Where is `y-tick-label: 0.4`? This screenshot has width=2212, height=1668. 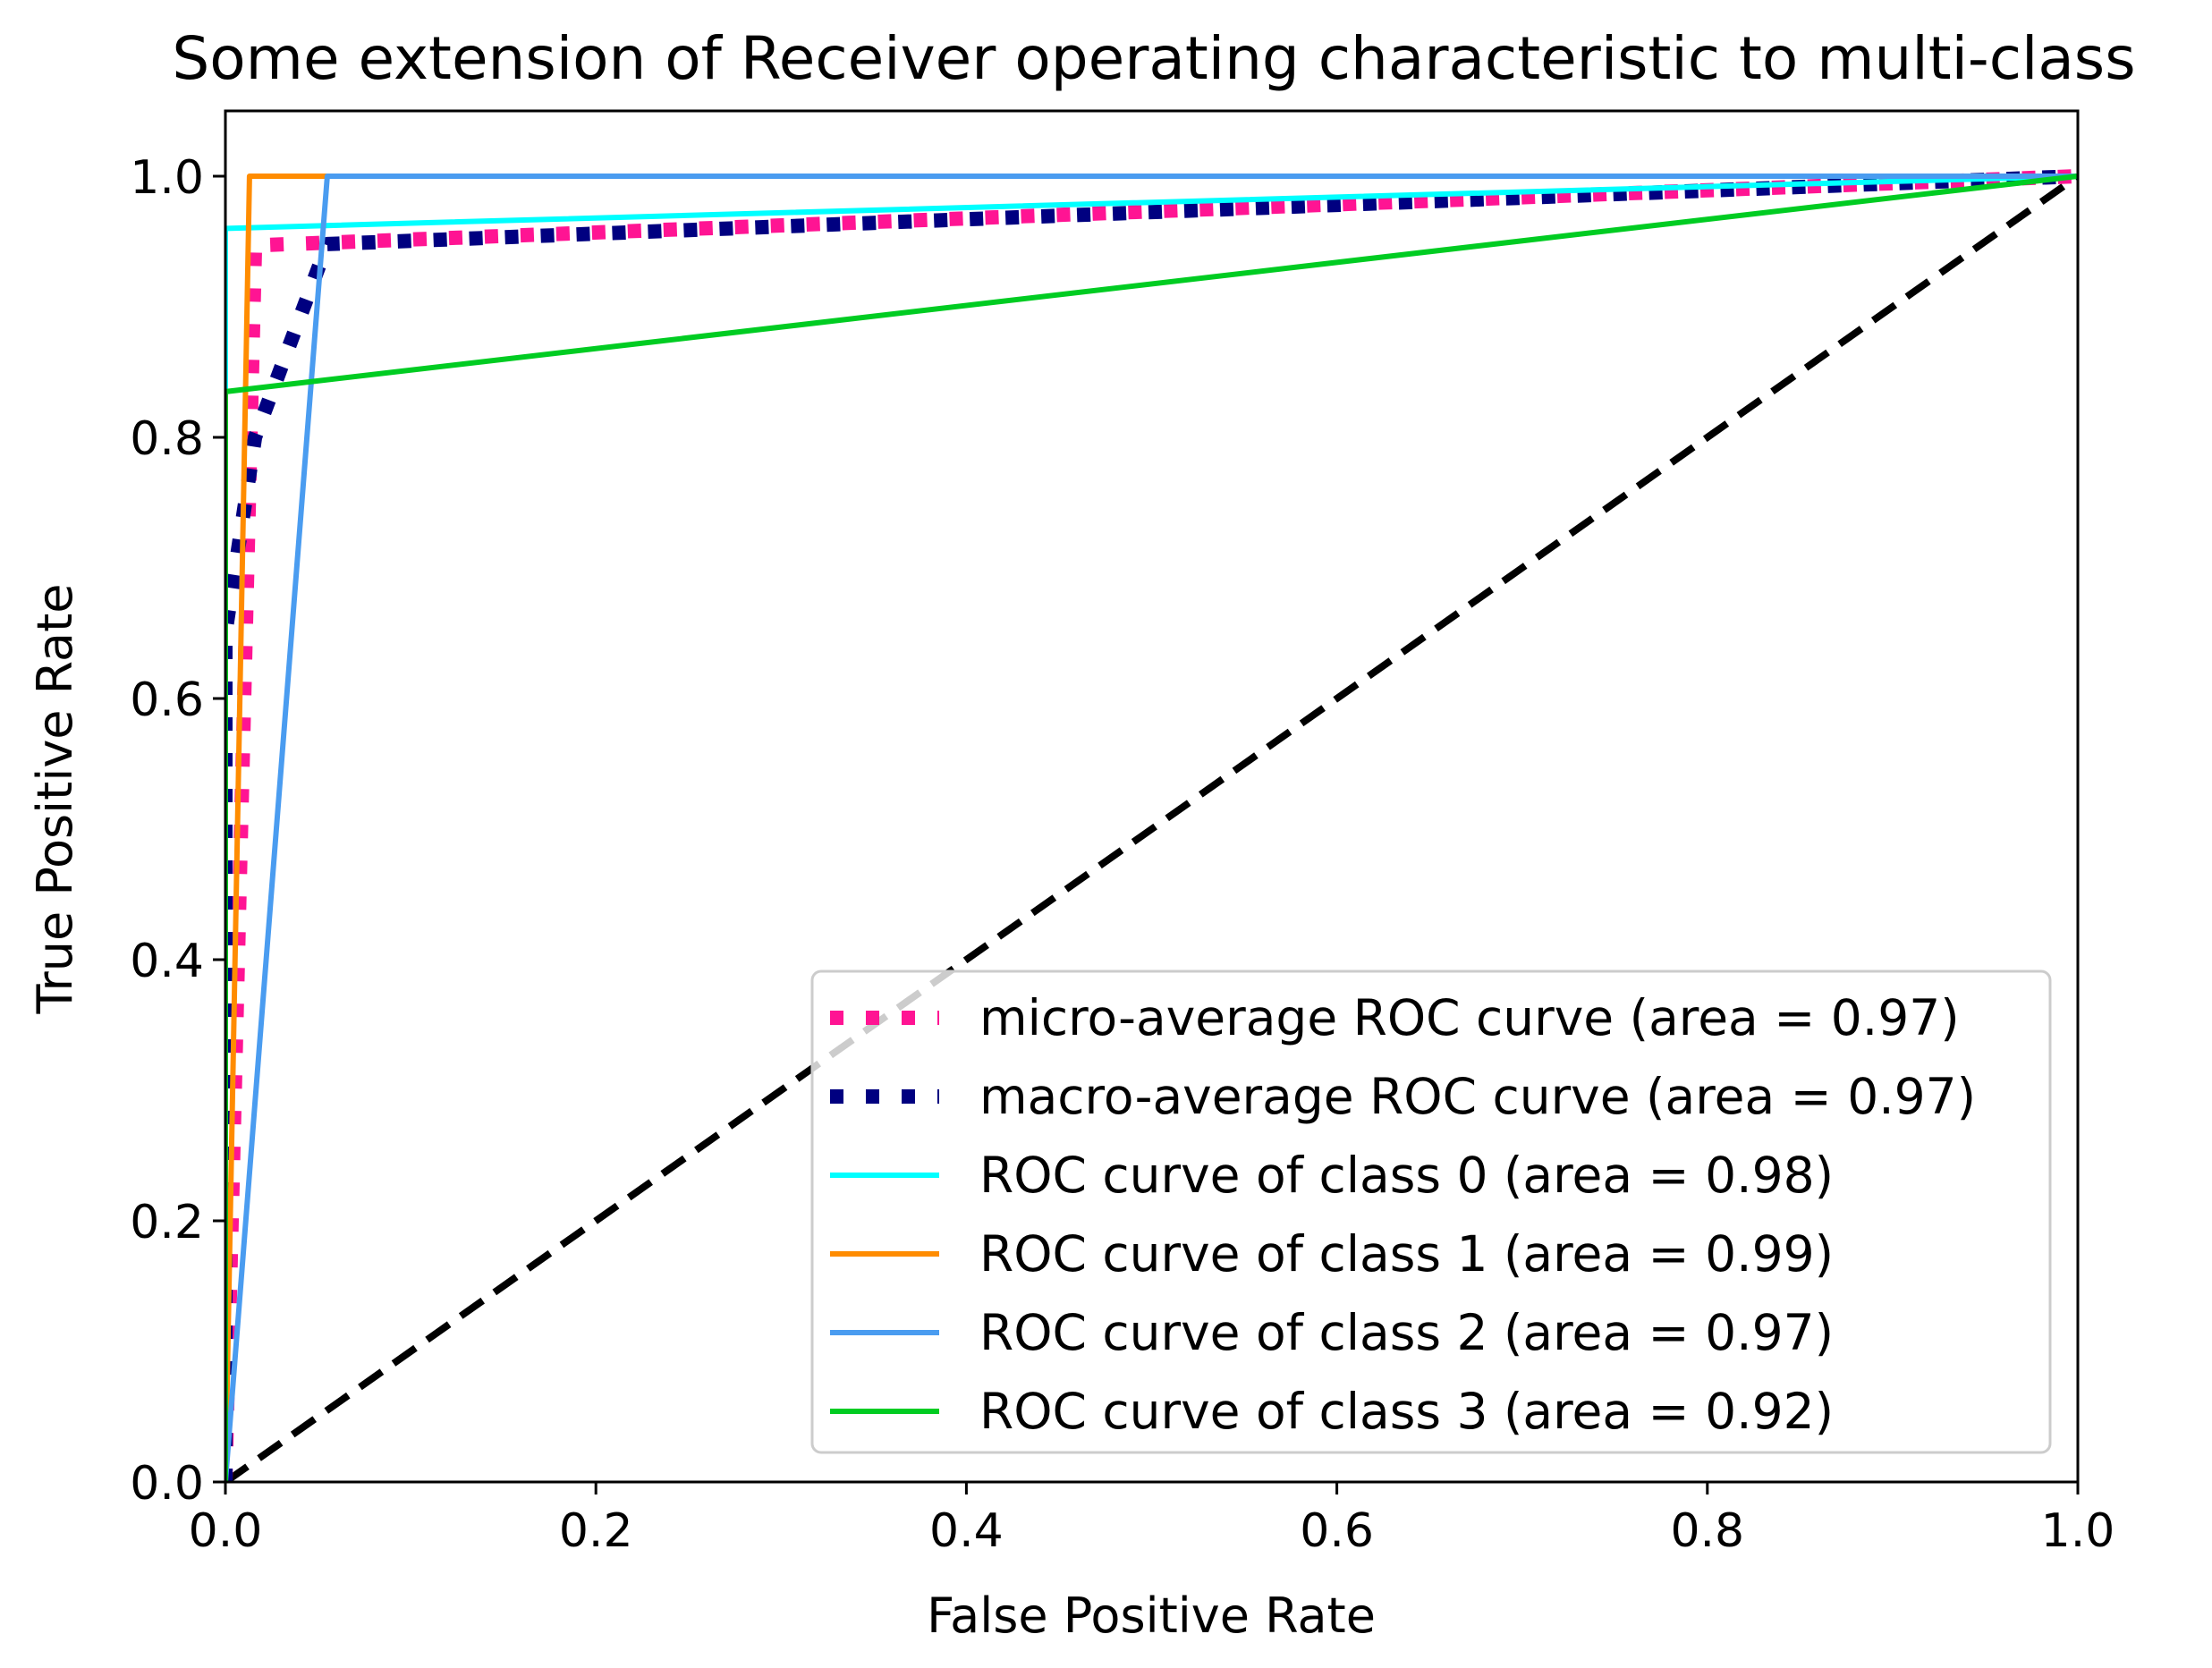
y-tick-label: 0.4 is located at coordinates (167, 961).